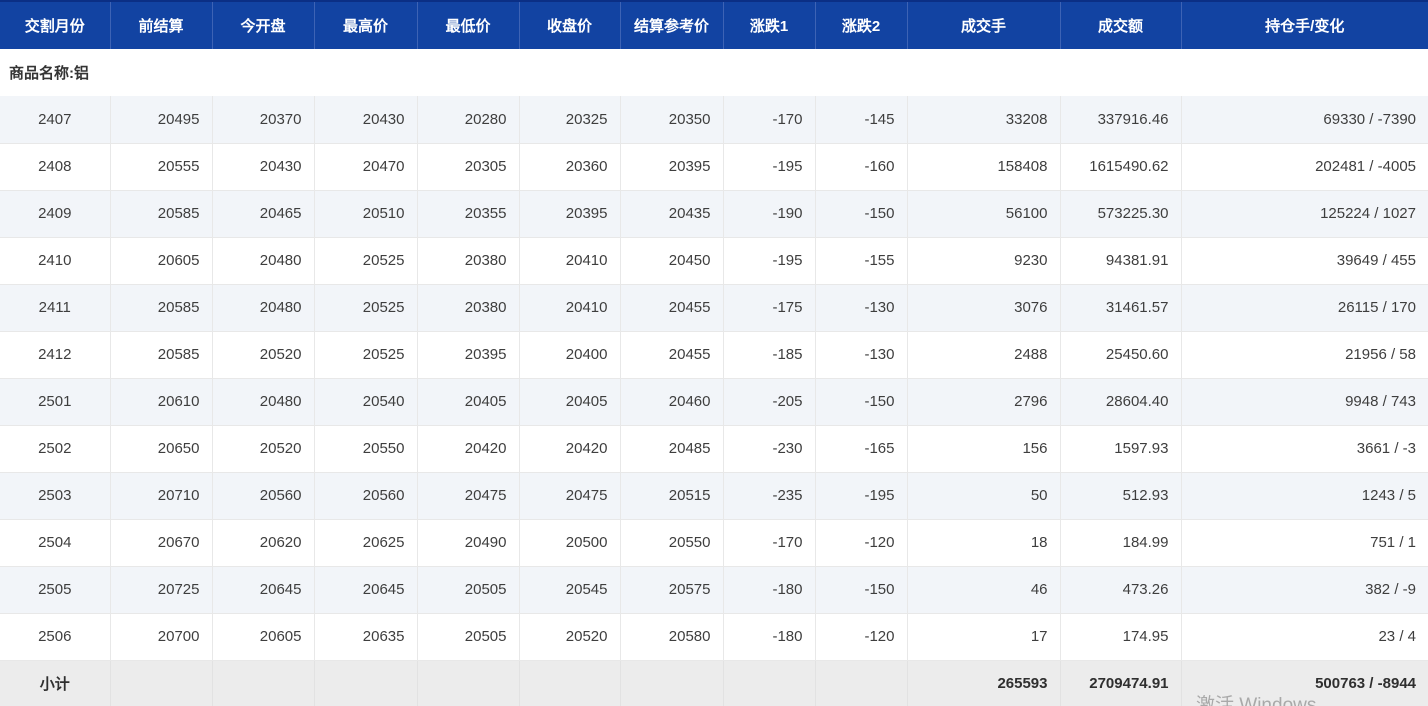 This screenshot has width=1428, height=706. What do you see at coordinates (769, 120) in the screenshot?
I see `cell-change1: -170` at bounding box center [769, 120].